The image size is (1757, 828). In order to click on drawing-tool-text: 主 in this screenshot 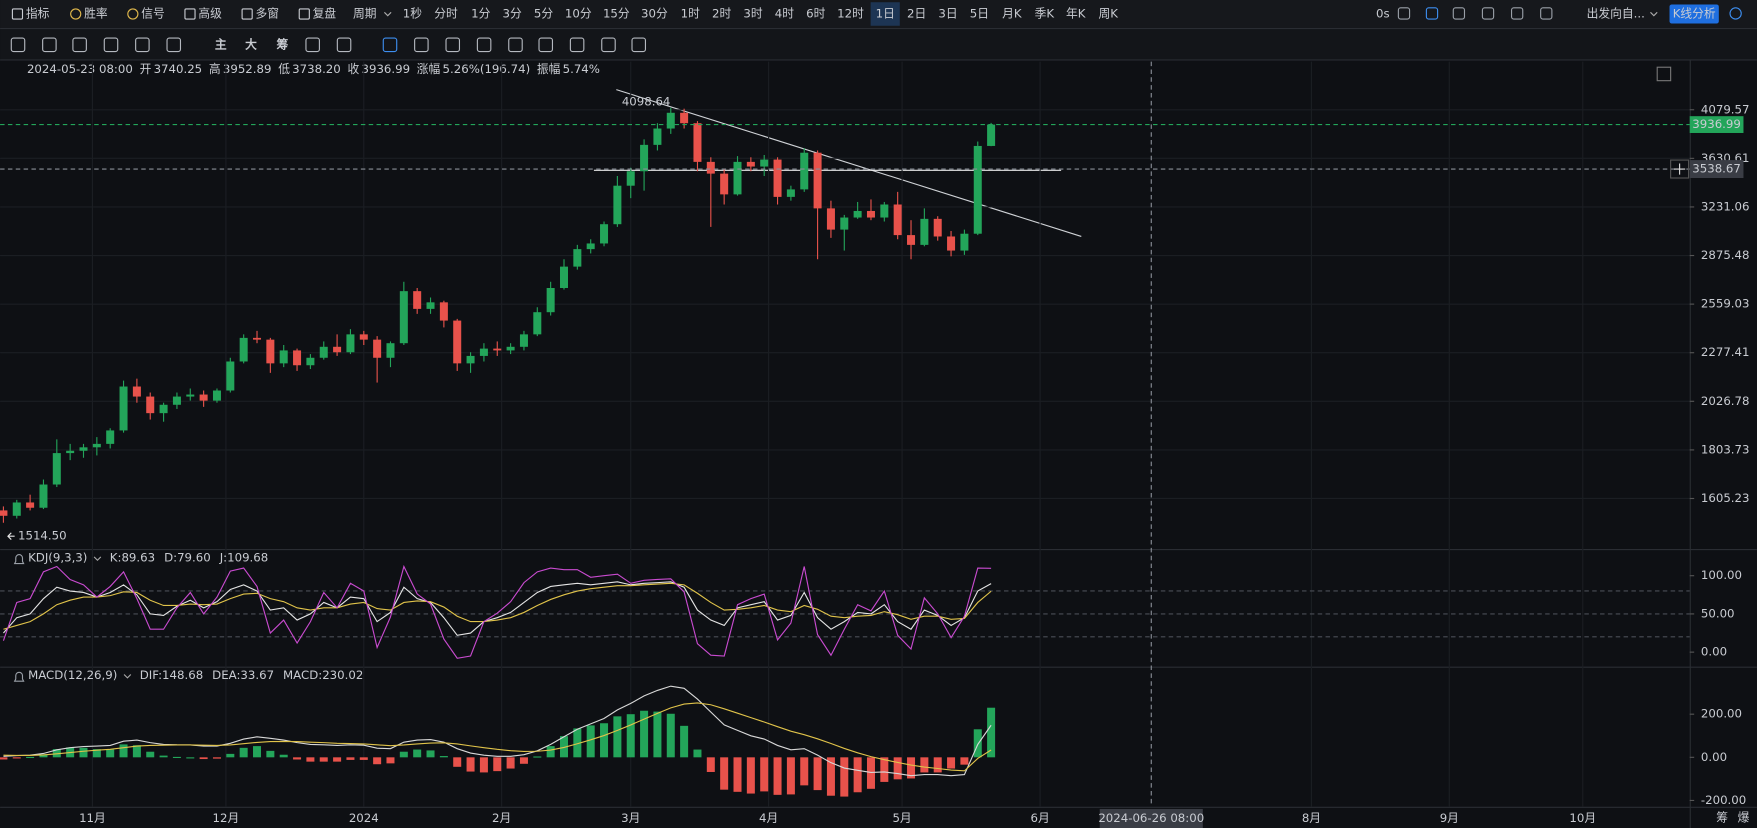, I will do `click(221, 44)`.